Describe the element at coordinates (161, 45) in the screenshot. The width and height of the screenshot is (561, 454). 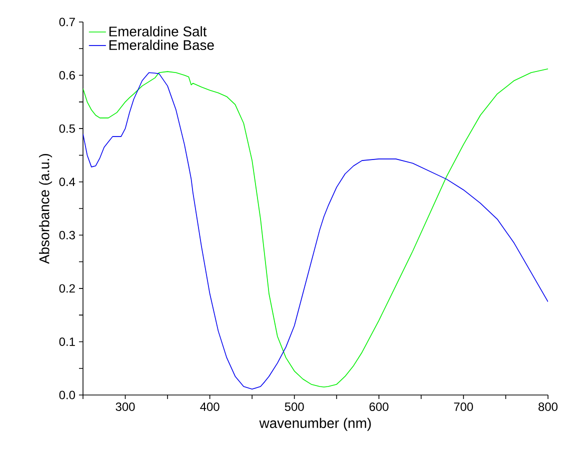
I see `legend-label: Emeraldine Base` at that location.